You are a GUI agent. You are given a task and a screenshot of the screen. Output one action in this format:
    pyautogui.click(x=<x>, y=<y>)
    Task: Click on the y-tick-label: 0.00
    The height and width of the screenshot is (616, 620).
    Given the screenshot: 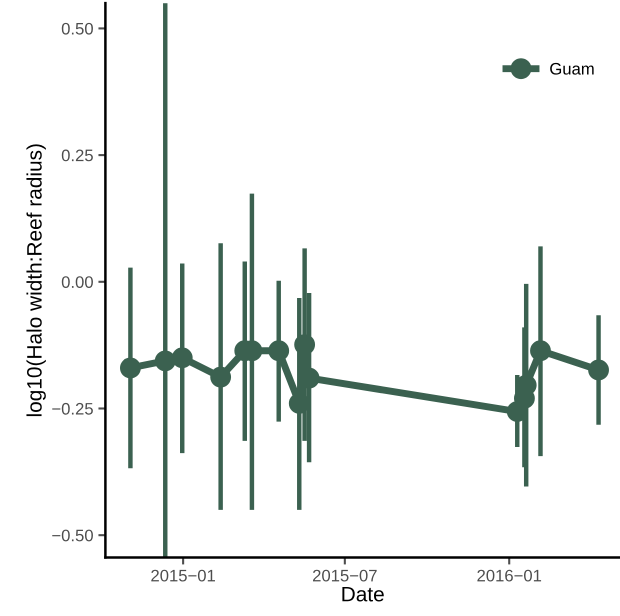 What is the action you would take?
    pyautogui.click(x=77, y=282)
    